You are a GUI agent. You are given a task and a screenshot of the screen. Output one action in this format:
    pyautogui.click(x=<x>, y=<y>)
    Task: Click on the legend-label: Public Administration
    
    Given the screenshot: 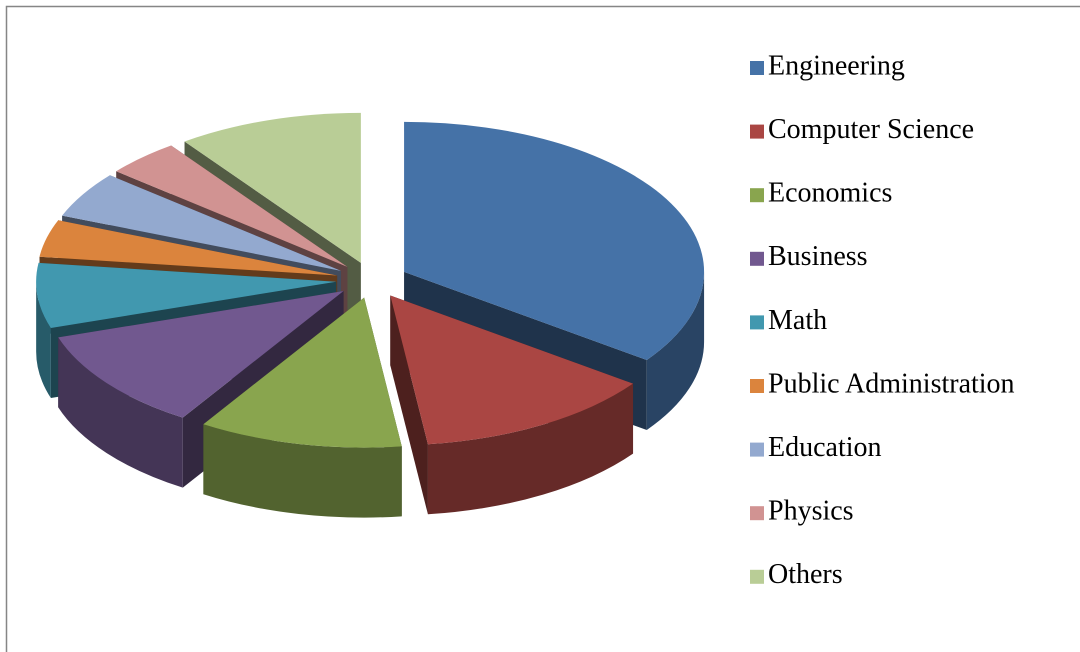 What is the action you would take?
    pyautogui.click(x=891, y=383)
    